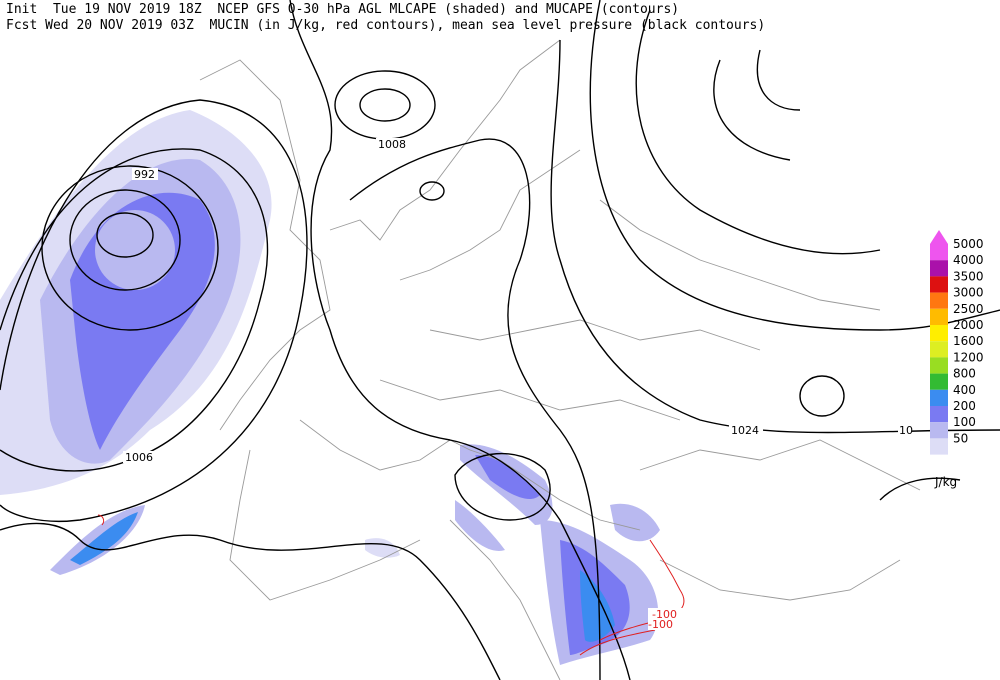 The image size is (1000, 680). What do you see at coordinates (939, 237) in the screenshot?
I see `legend-arrow` at bounding box center [939, 237].